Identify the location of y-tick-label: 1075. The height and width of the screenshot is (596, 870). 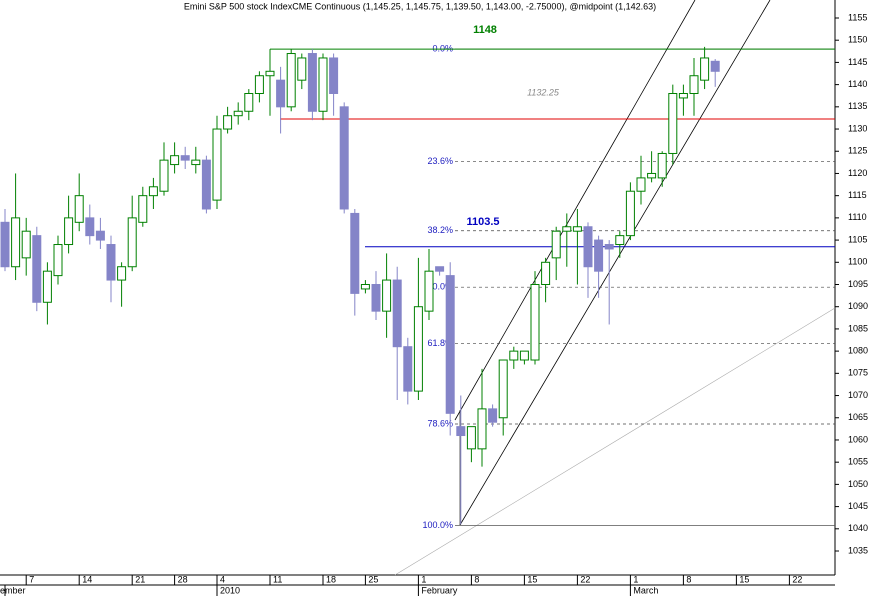
(858, 373).